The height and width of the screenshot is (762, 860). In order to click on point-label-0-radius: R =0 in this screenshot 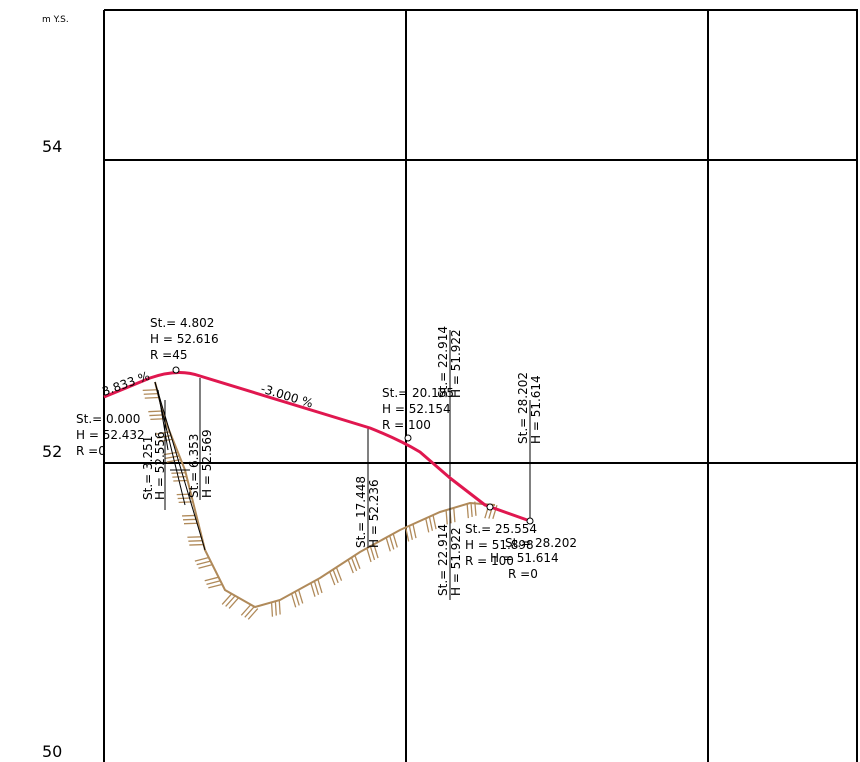, I will do `click(91, 451)`.